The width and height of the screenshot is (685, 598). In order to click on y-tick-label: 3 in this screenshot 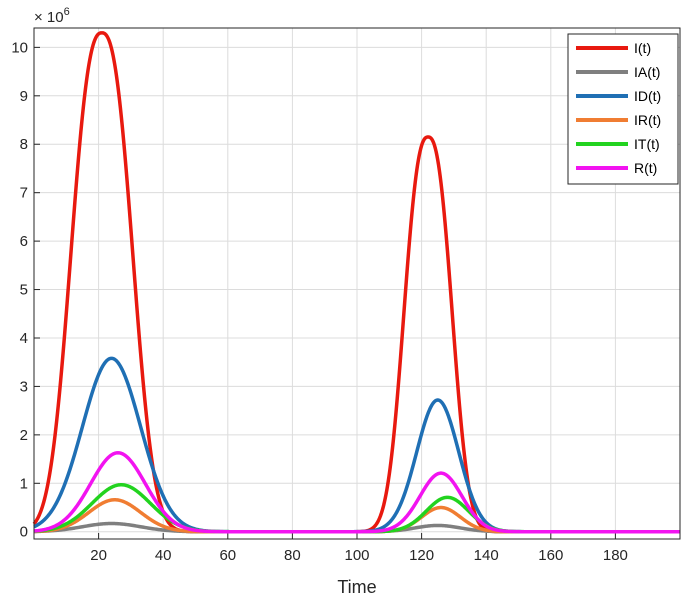, I will do `click(24, 386)`.